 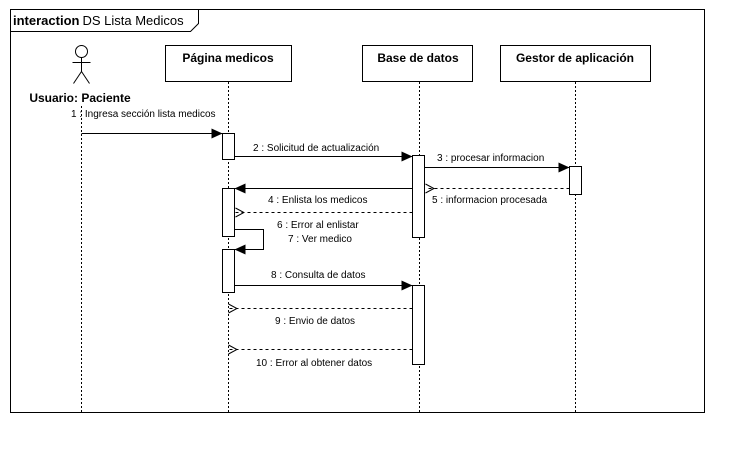 I want to click on message-7-label: 7 : Ver medico, so click(x=320, y=239).